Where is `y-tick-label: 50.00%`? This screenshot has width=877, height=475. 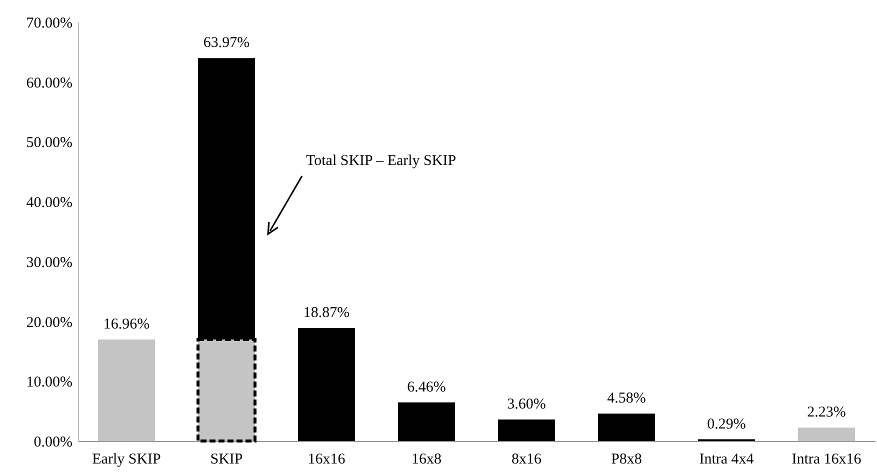 y-tick-label: 50.00% is located at coordinates (49, 143).